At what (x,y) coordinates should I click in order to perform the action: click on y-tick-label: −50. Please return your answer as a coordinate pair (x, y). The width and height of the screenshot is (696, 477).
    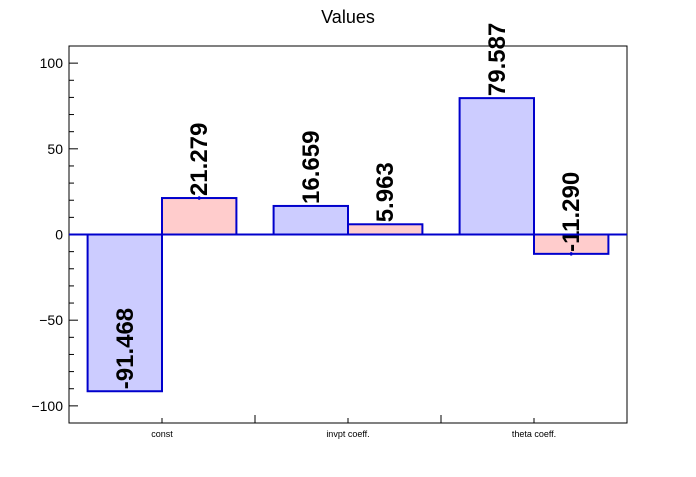
    Looking at the image, I should click on (51, 320).